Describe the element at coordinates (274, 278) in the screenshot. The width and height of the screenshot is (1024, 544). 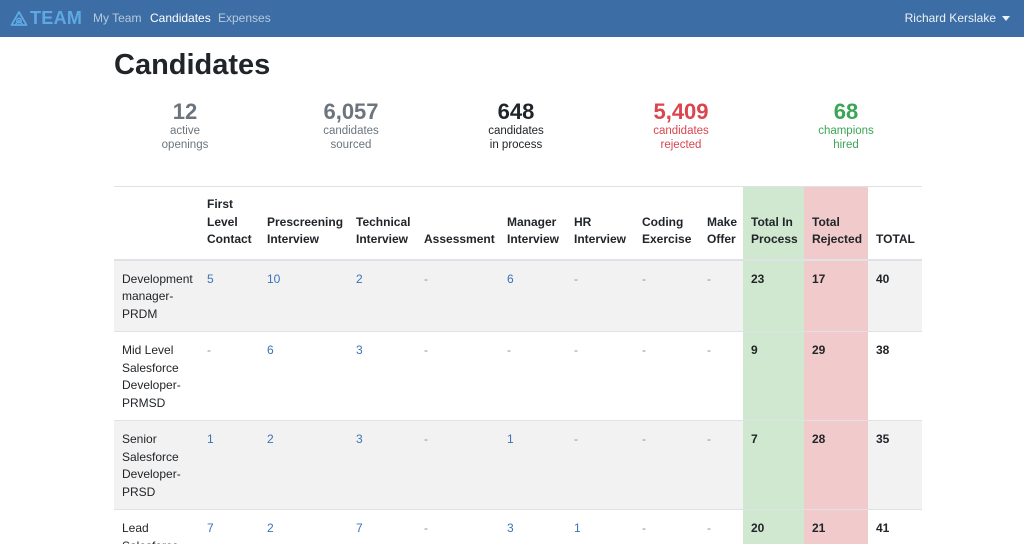
I see `stage-count-link: 10` at that location.